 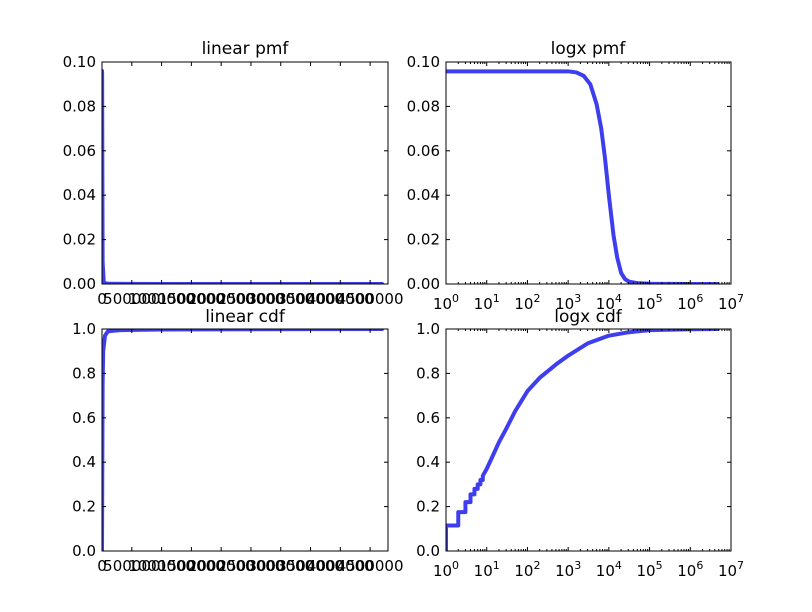 What do you see at coordinates (577, 298) in the screenshot?
I see `logx-pmf-xtick-exp: 3` at bounding box center [577, 298].